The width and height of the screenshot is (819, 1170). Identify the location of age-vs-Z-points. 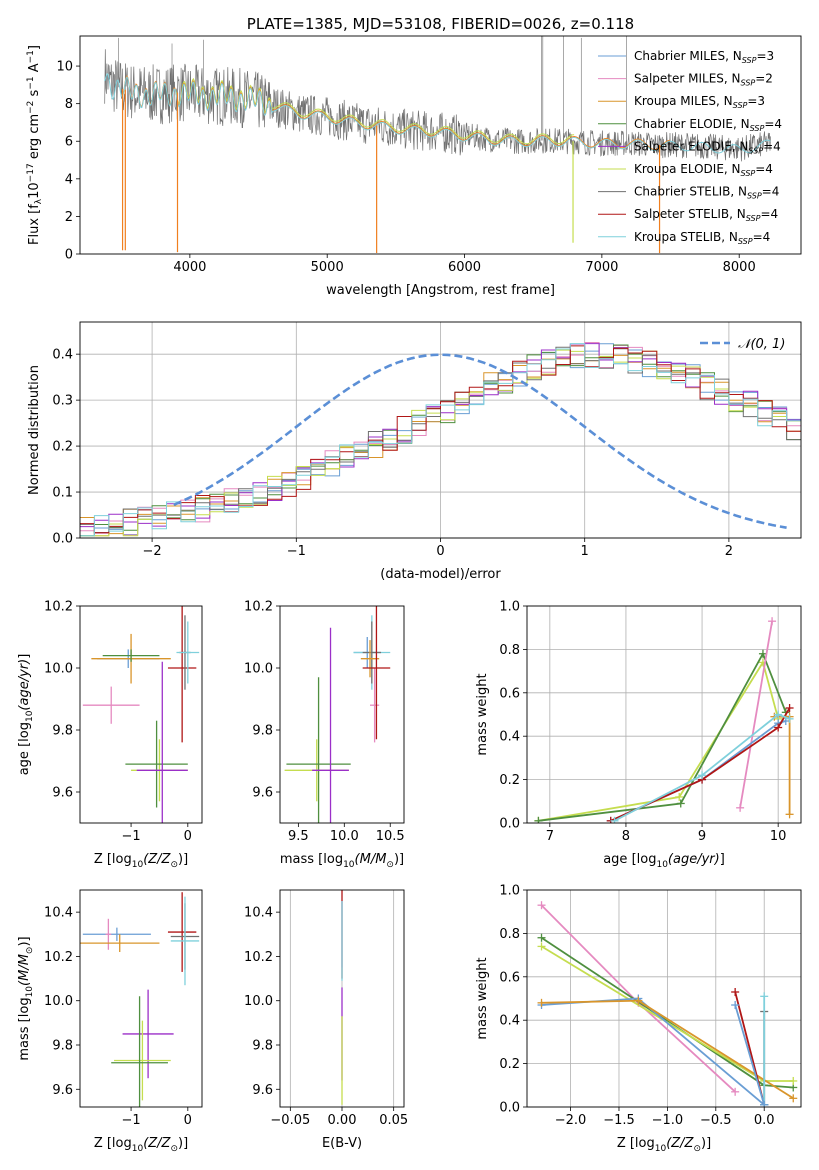
(141, 714).